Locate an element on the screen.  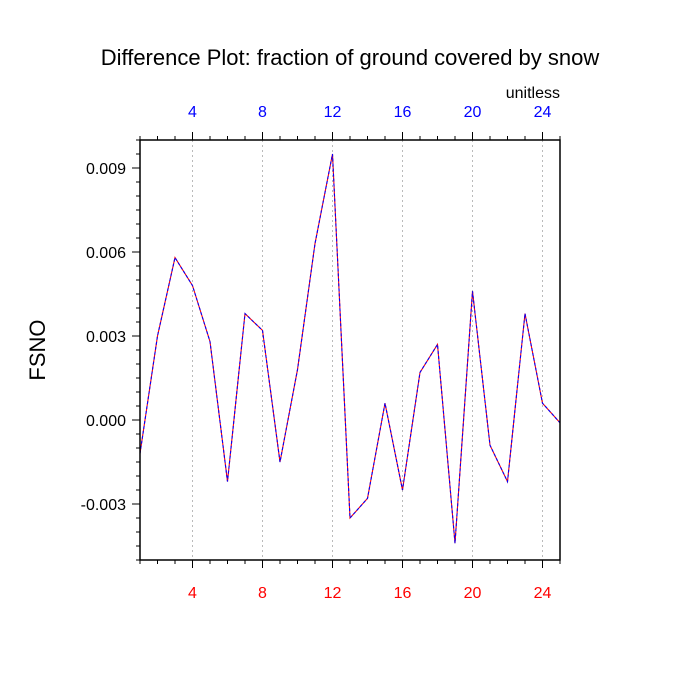
y-tick-label: -0.003 is located at coordinates (103, 505).